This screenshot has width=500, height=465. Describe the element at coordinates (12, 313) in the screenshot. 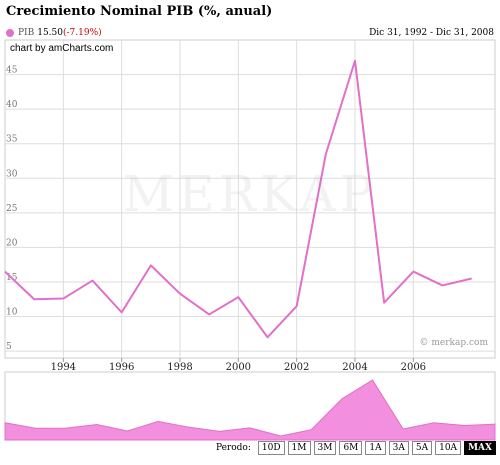

I see `y-tick-label: 10` at that location.